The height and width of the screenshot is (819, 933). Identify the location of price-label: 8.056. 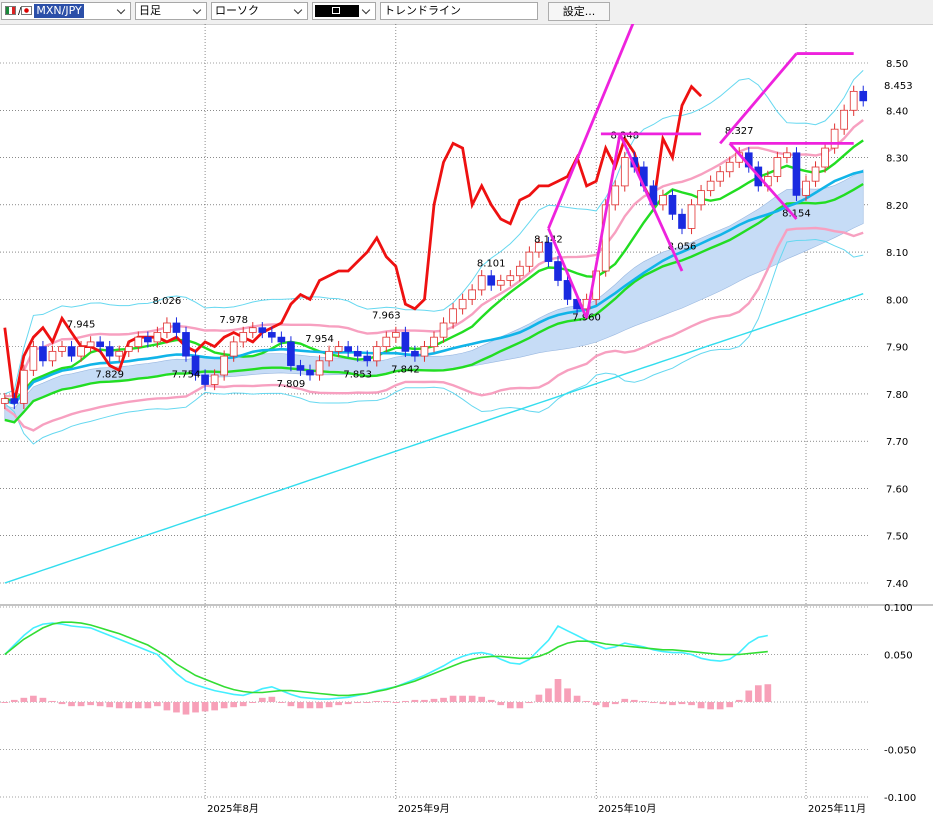
(682, 247).